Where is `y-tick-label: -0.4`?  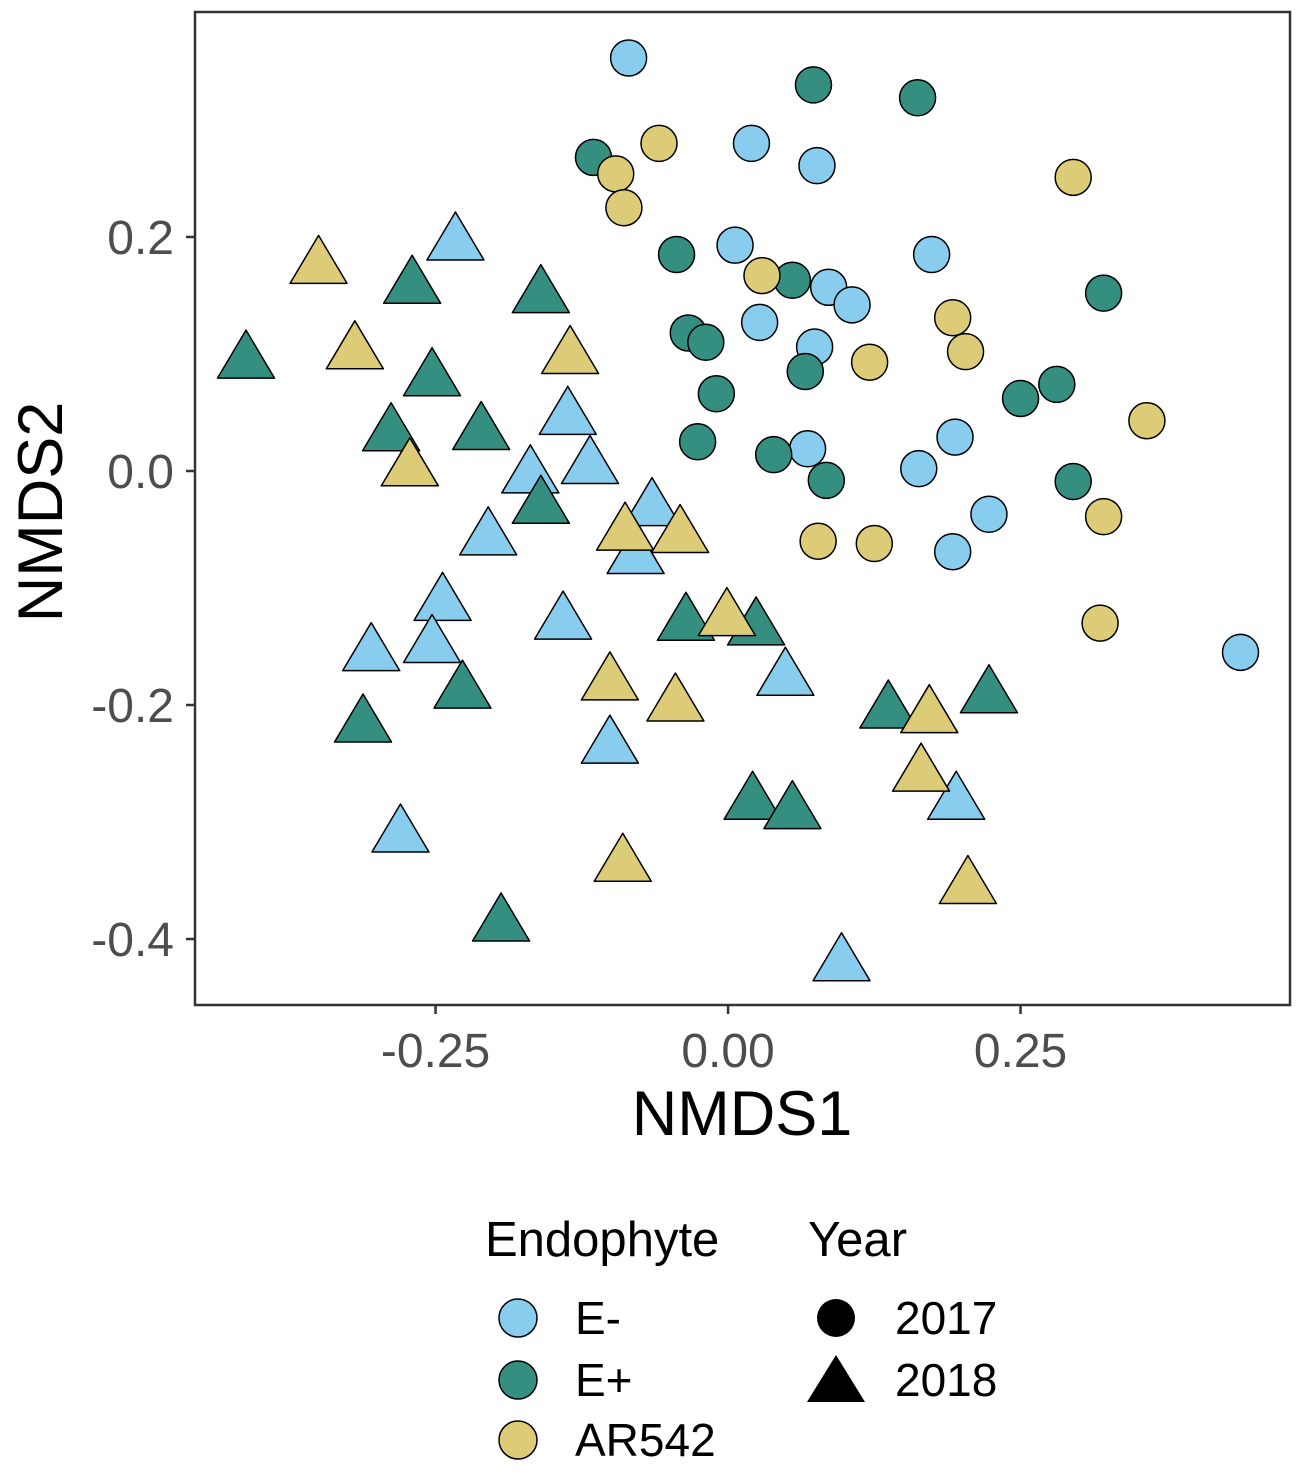
y-tick-label: -0.4 is located at coordinates (132, 940).